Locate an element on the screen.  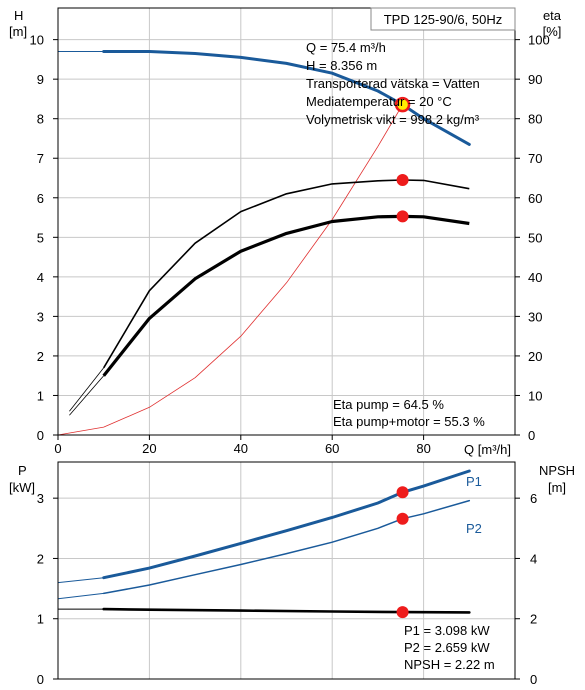
top-y-left-tick-label-0: 0 is located at coordinates (40, 435).